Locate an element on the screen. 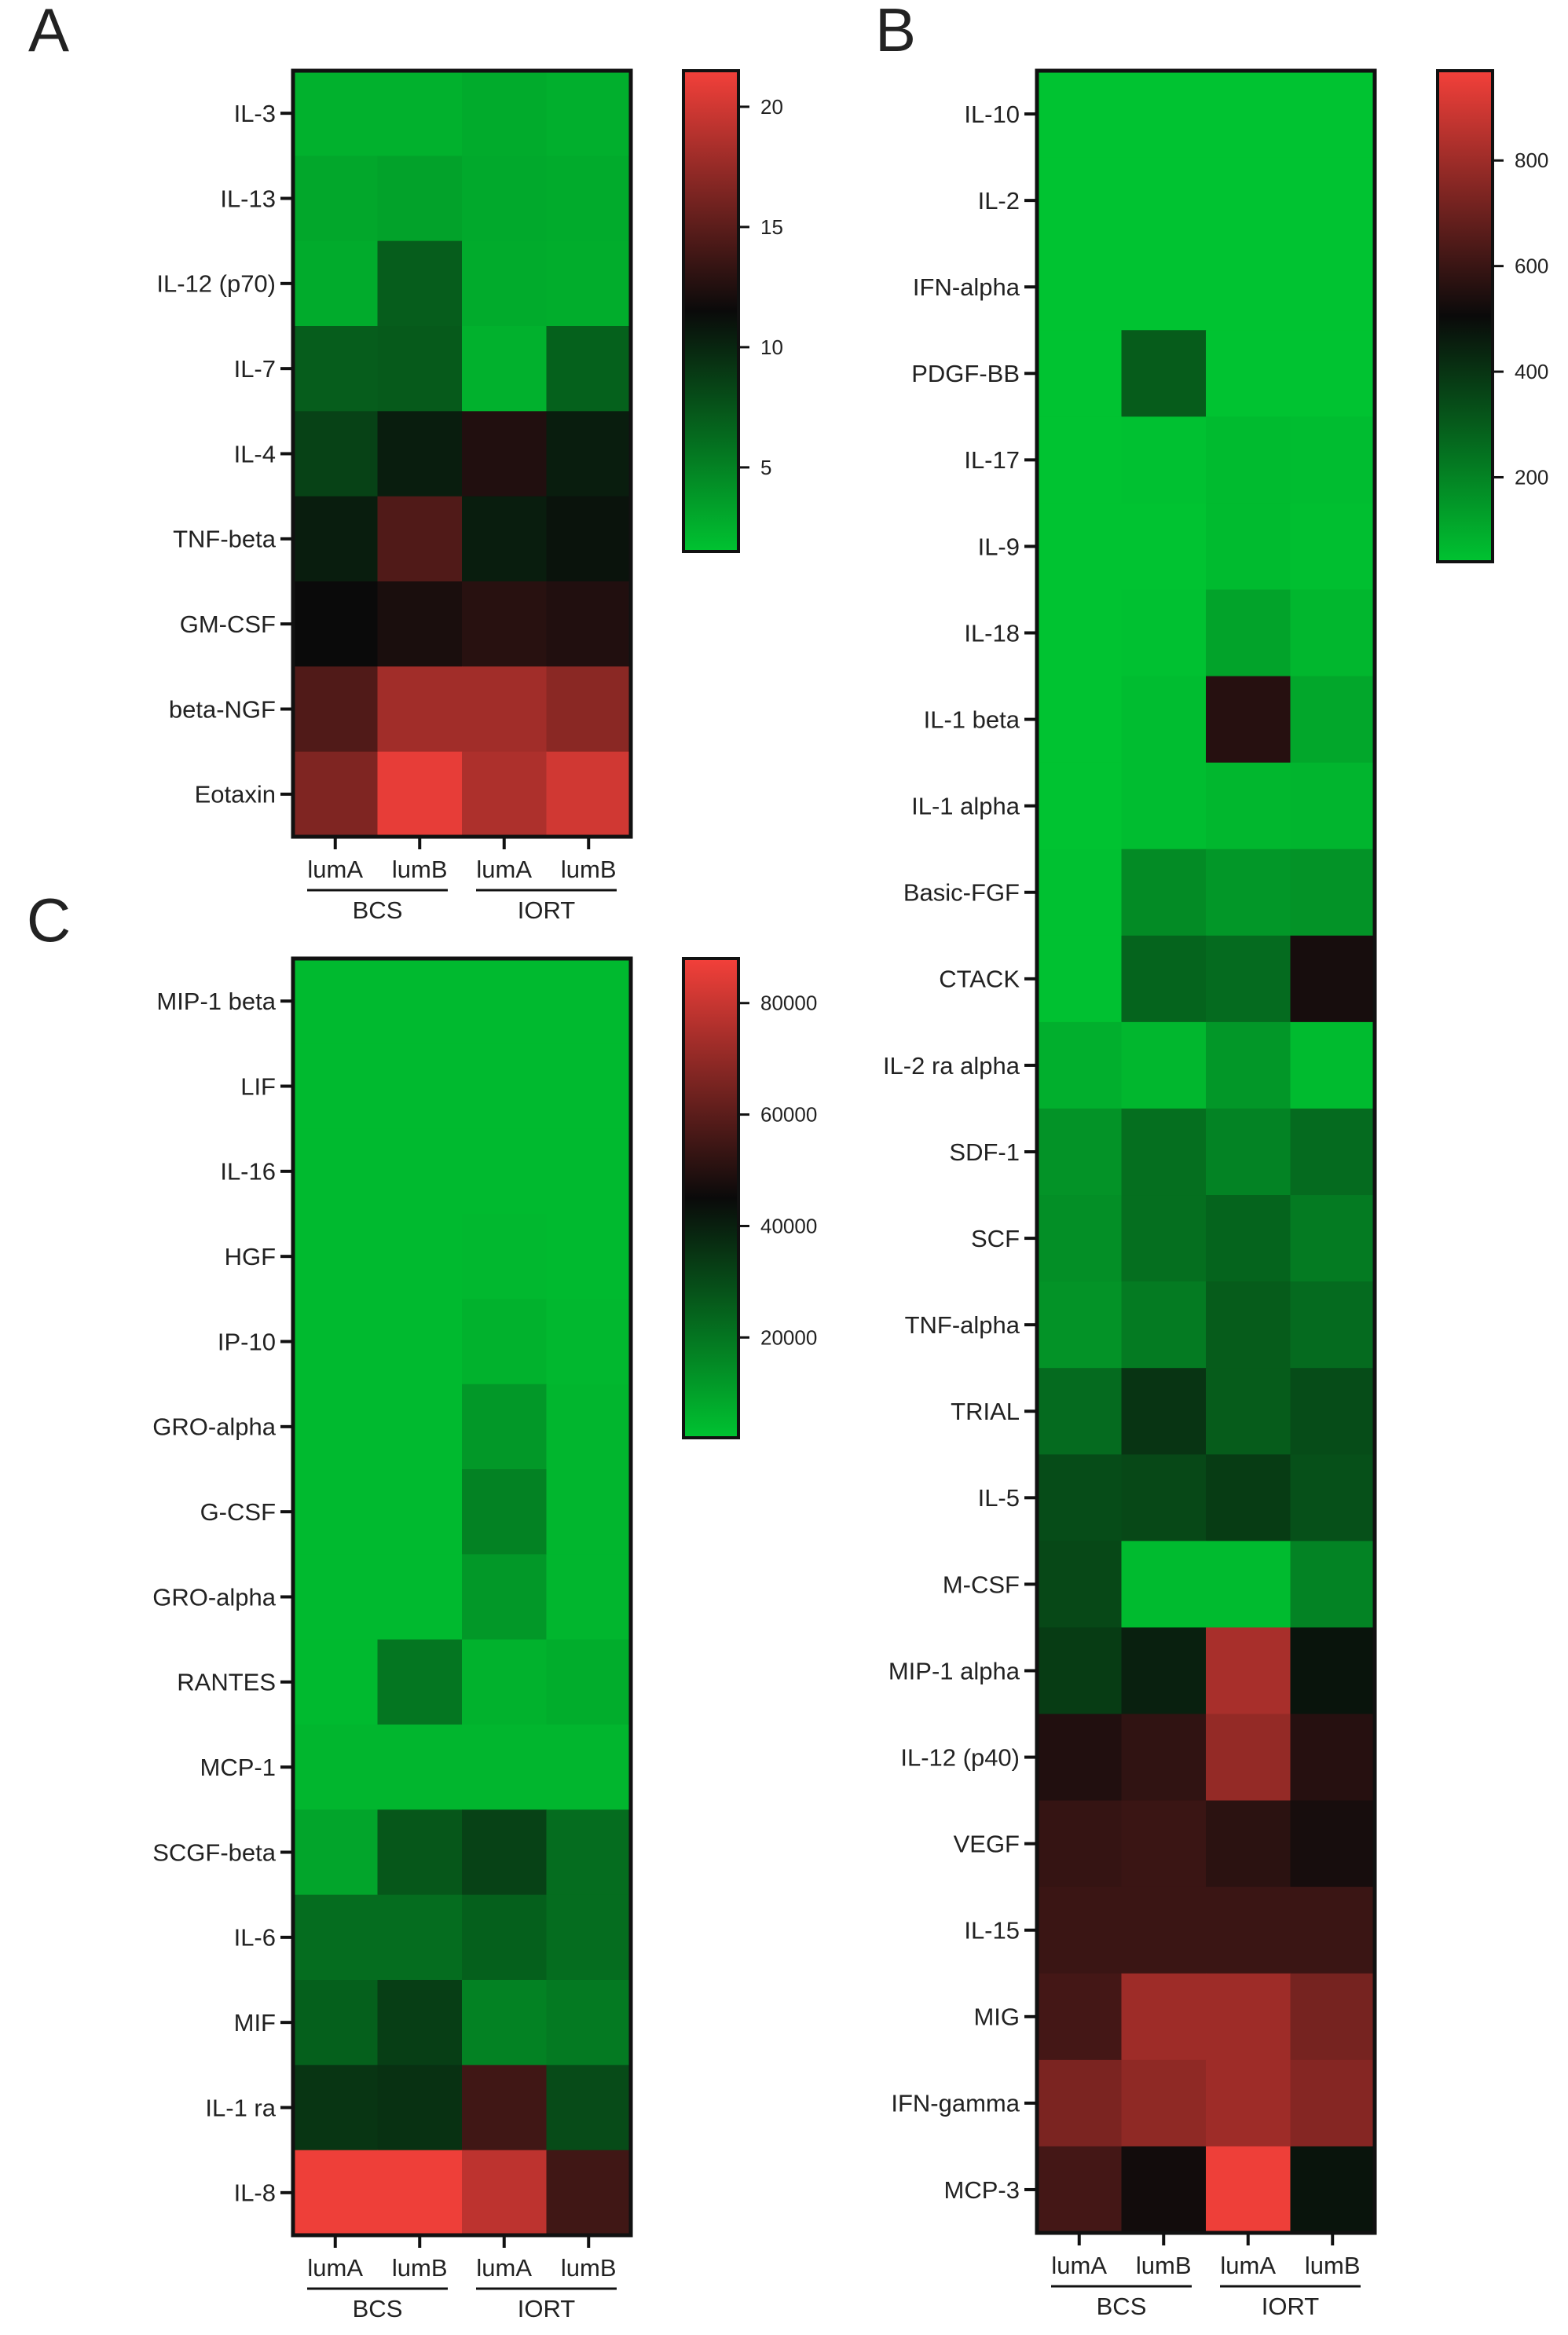  row-label: IL-10 is located at coordinates (992, 114).